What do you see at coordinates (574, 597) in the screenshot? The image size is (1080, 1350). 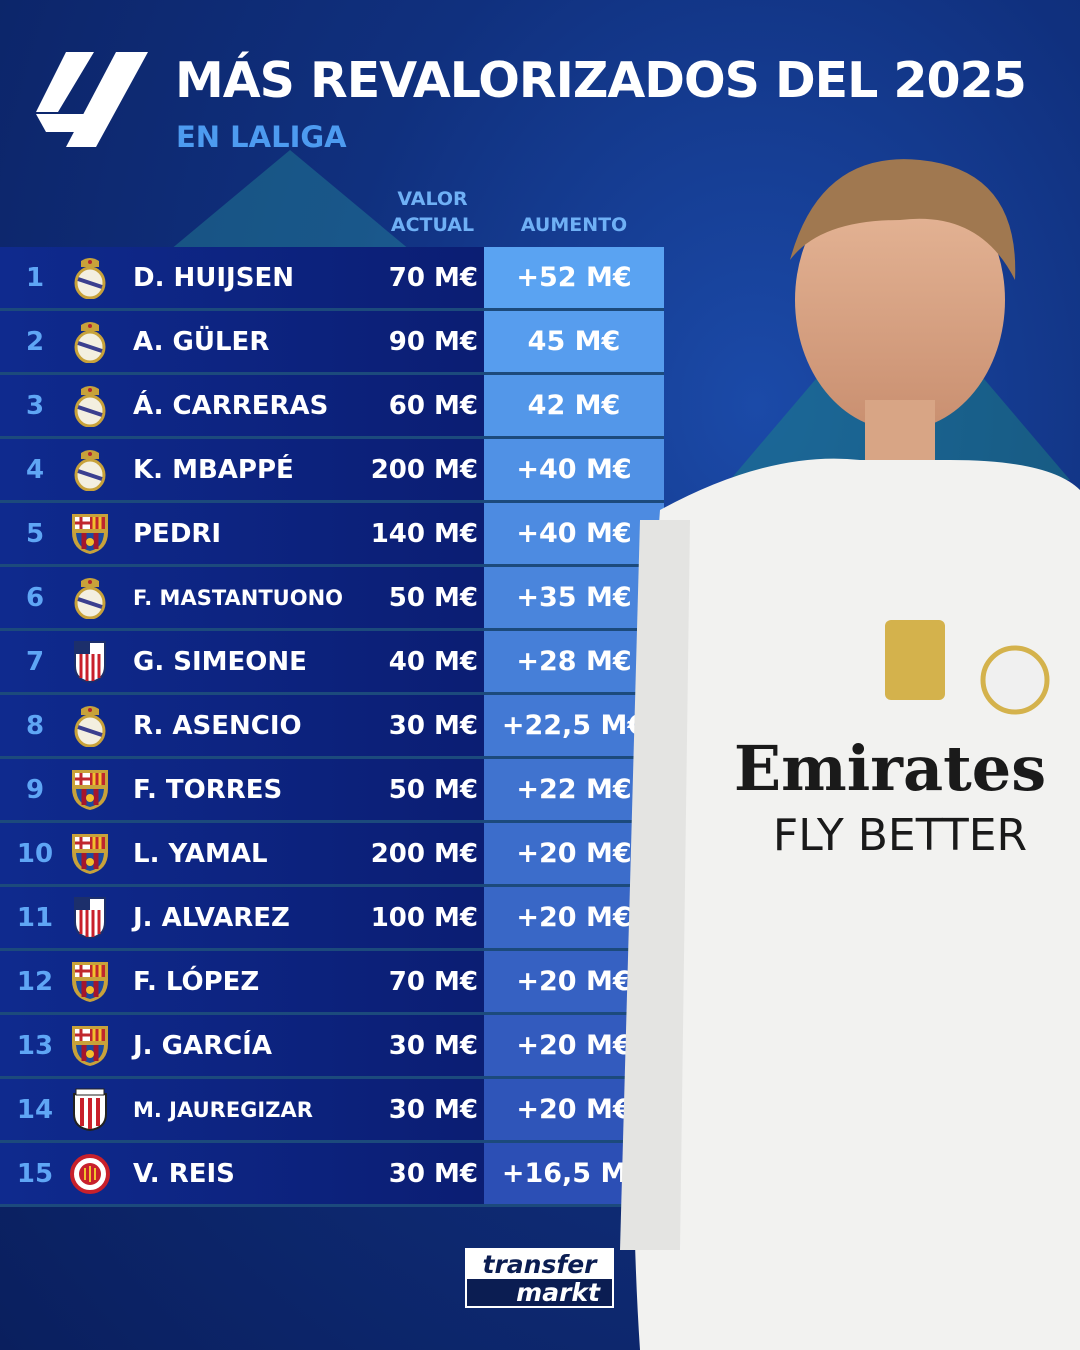 I see `value-increase: +35 M€` at bounding box center [574, 597].